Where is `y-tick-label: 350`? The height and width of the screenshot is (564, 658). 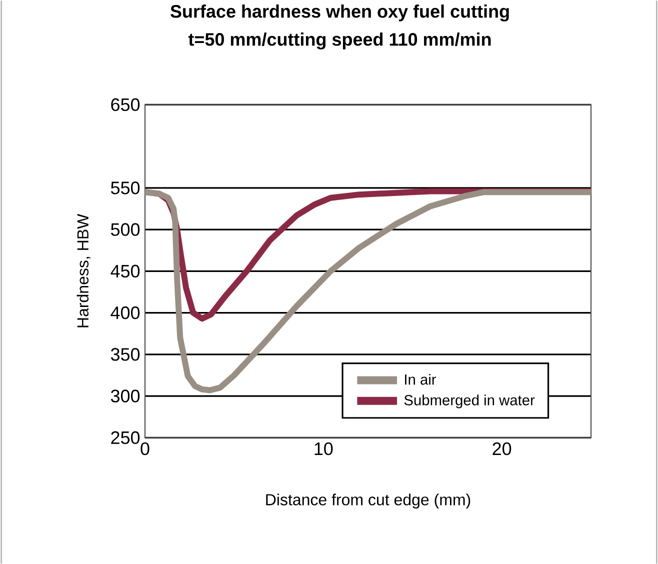
y-tick-label: 350 is located at coordinates (125, 354).